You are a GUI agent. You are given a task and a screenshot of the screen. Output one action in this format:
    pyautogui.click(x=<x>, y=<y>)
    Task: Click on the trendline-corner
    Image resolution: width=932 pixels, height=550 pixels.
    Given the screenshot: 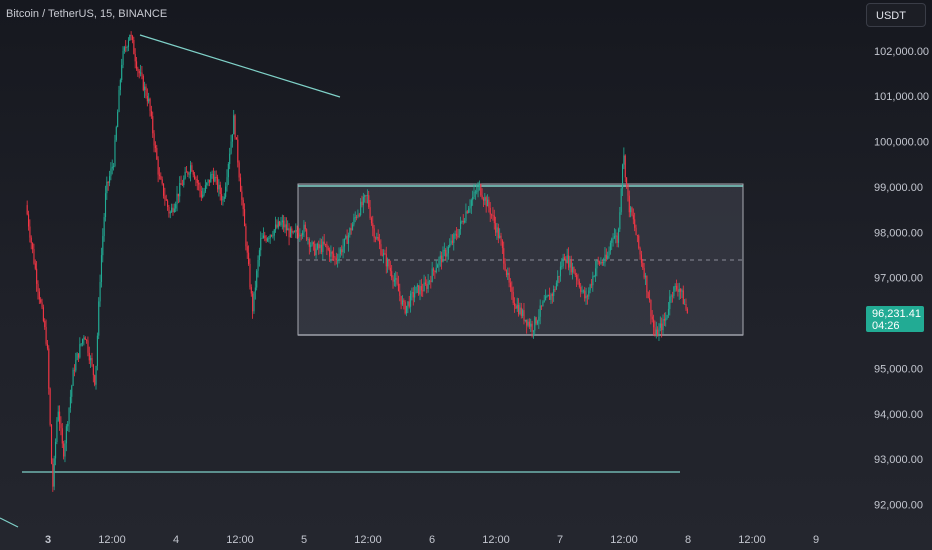 What is the action you would take?
    pyautogui.click(x=9, y=522)
    